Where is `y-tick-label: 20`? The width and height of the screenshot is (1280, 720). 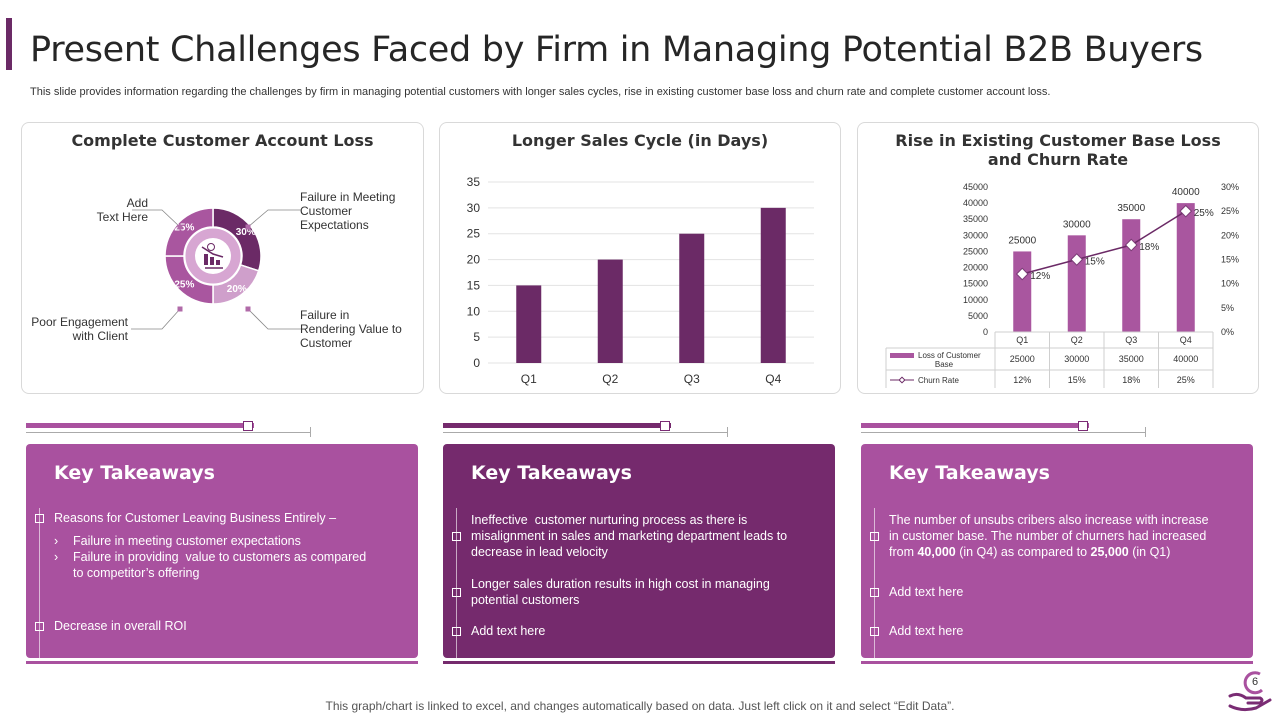
y-tick-label: 20 is located at coordinates (474, 260).